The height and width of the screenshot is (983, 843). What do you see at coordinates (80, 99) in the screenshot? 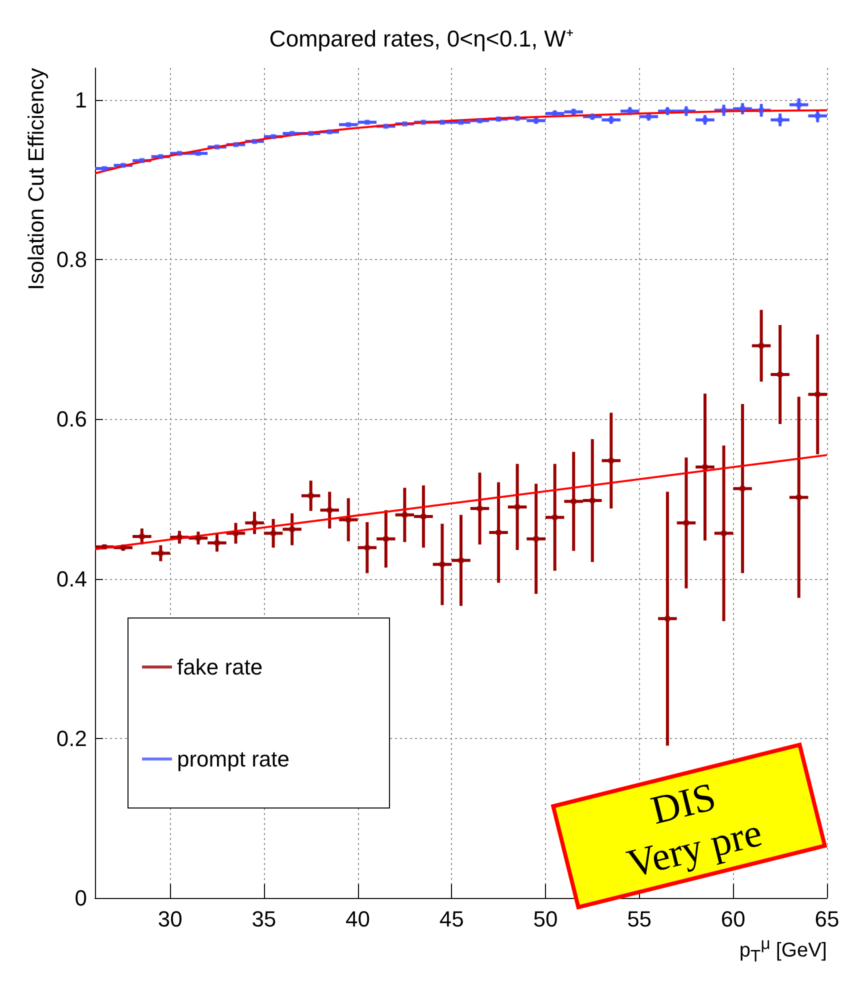
I see `y-tick-label: 1` at bounding box center [80, 99].